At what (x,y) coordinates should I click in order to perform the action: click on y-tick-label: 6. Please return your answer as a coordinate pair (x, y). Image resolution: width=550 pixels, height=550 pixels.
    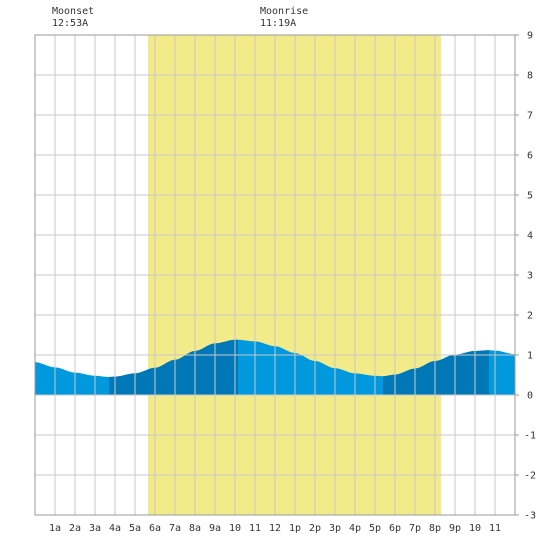
    Looking at the image, I should click on (530, 156).